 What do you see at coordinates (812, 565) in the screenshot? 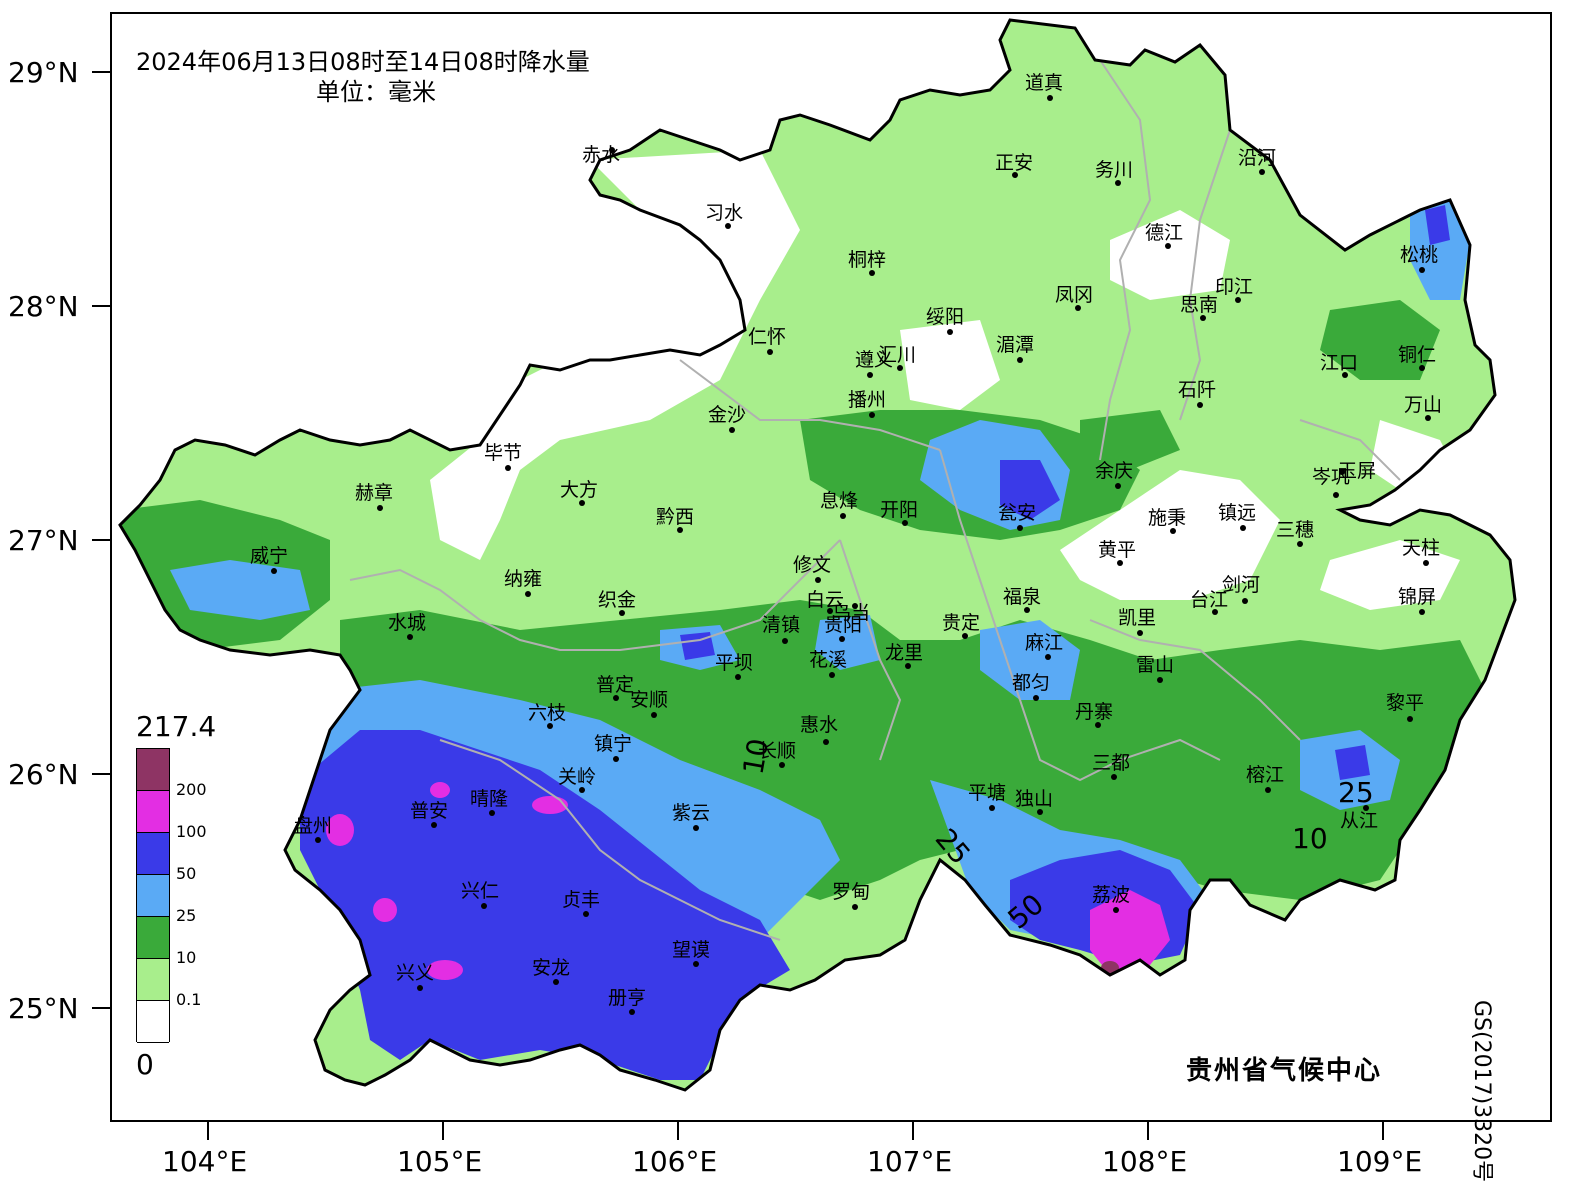
I see `city-label: 修文` at bounding box center [812, 565].